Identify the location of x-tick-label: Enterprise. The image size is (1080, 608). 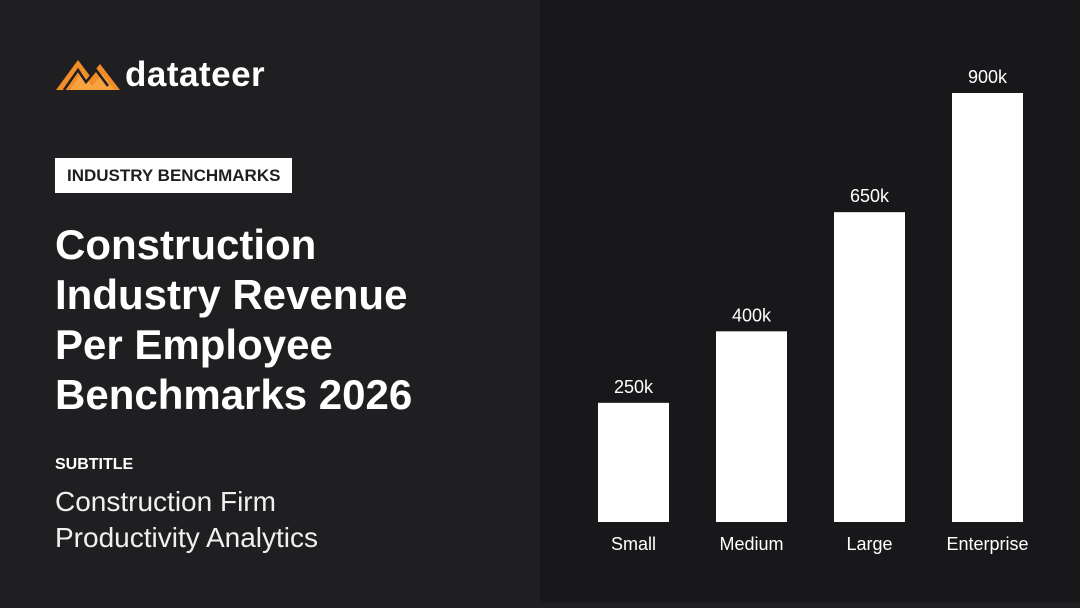
(987, 544).